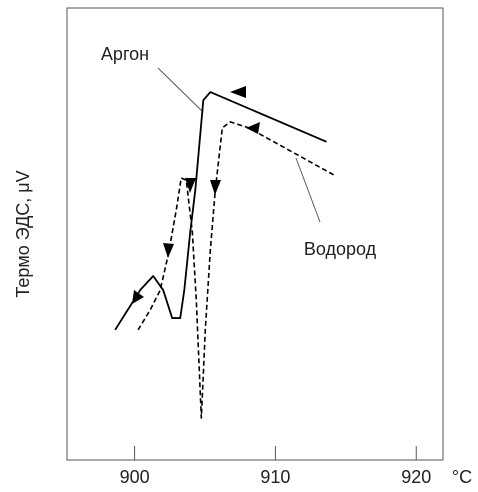  I want to click on x-tick-label: 900, so click(135, 477).